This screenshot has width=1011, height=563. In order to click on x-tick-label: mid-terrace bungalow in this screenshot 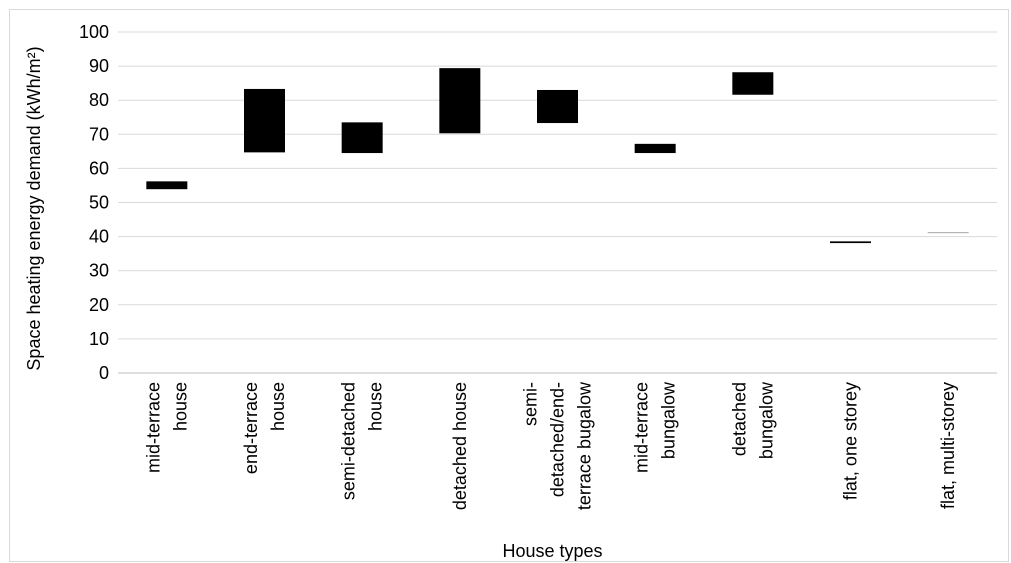, I will do `click(655, 427)`.